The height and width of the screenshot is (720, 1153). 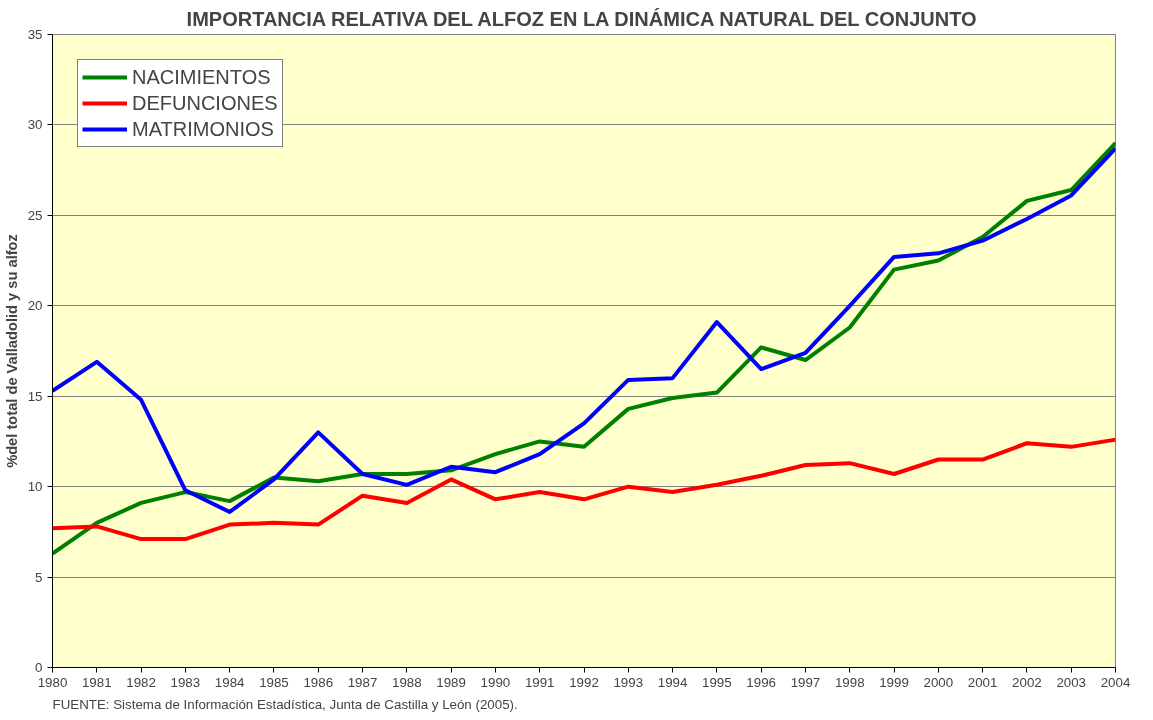 What do you see at coordinates (39, 667) in the screenshot?
I see `y-tick-label: 0` at bounding box center [39, 667].